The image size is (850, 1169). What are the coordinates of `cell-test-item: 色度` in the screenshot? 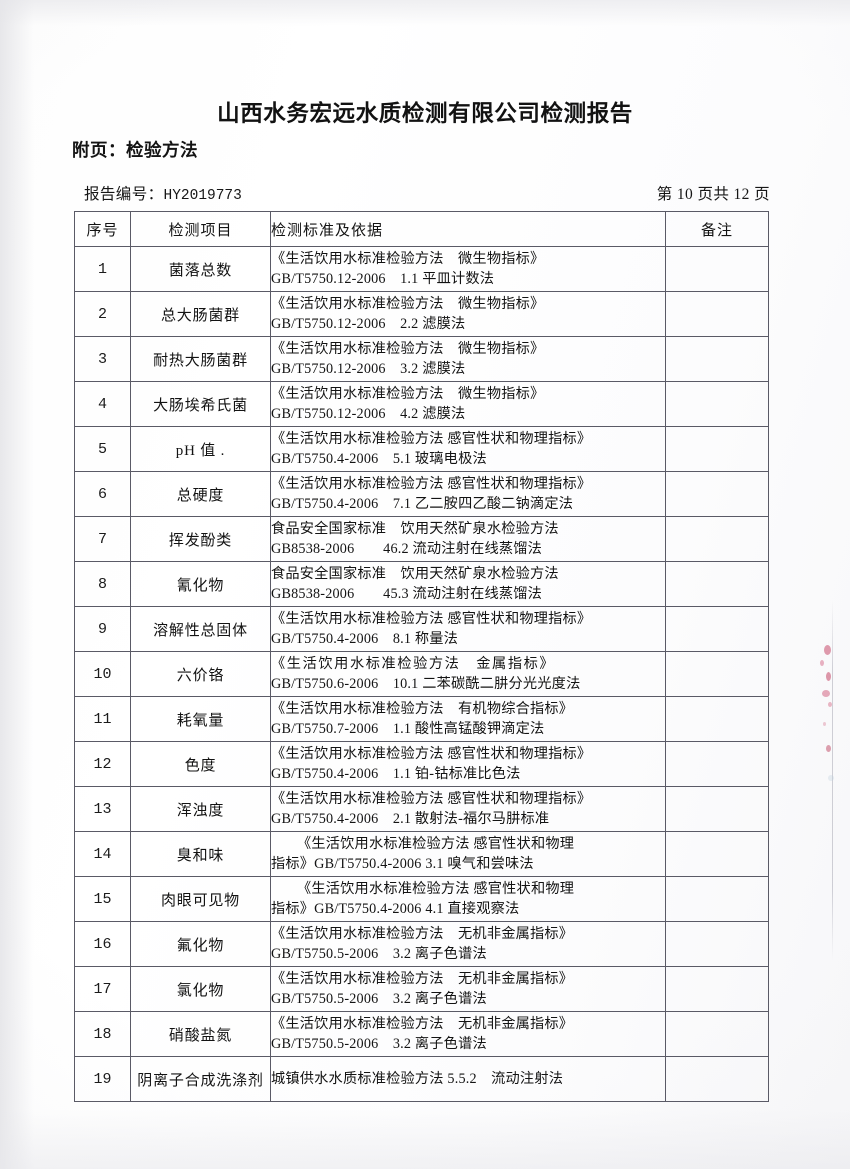 It's located at (200, 764).